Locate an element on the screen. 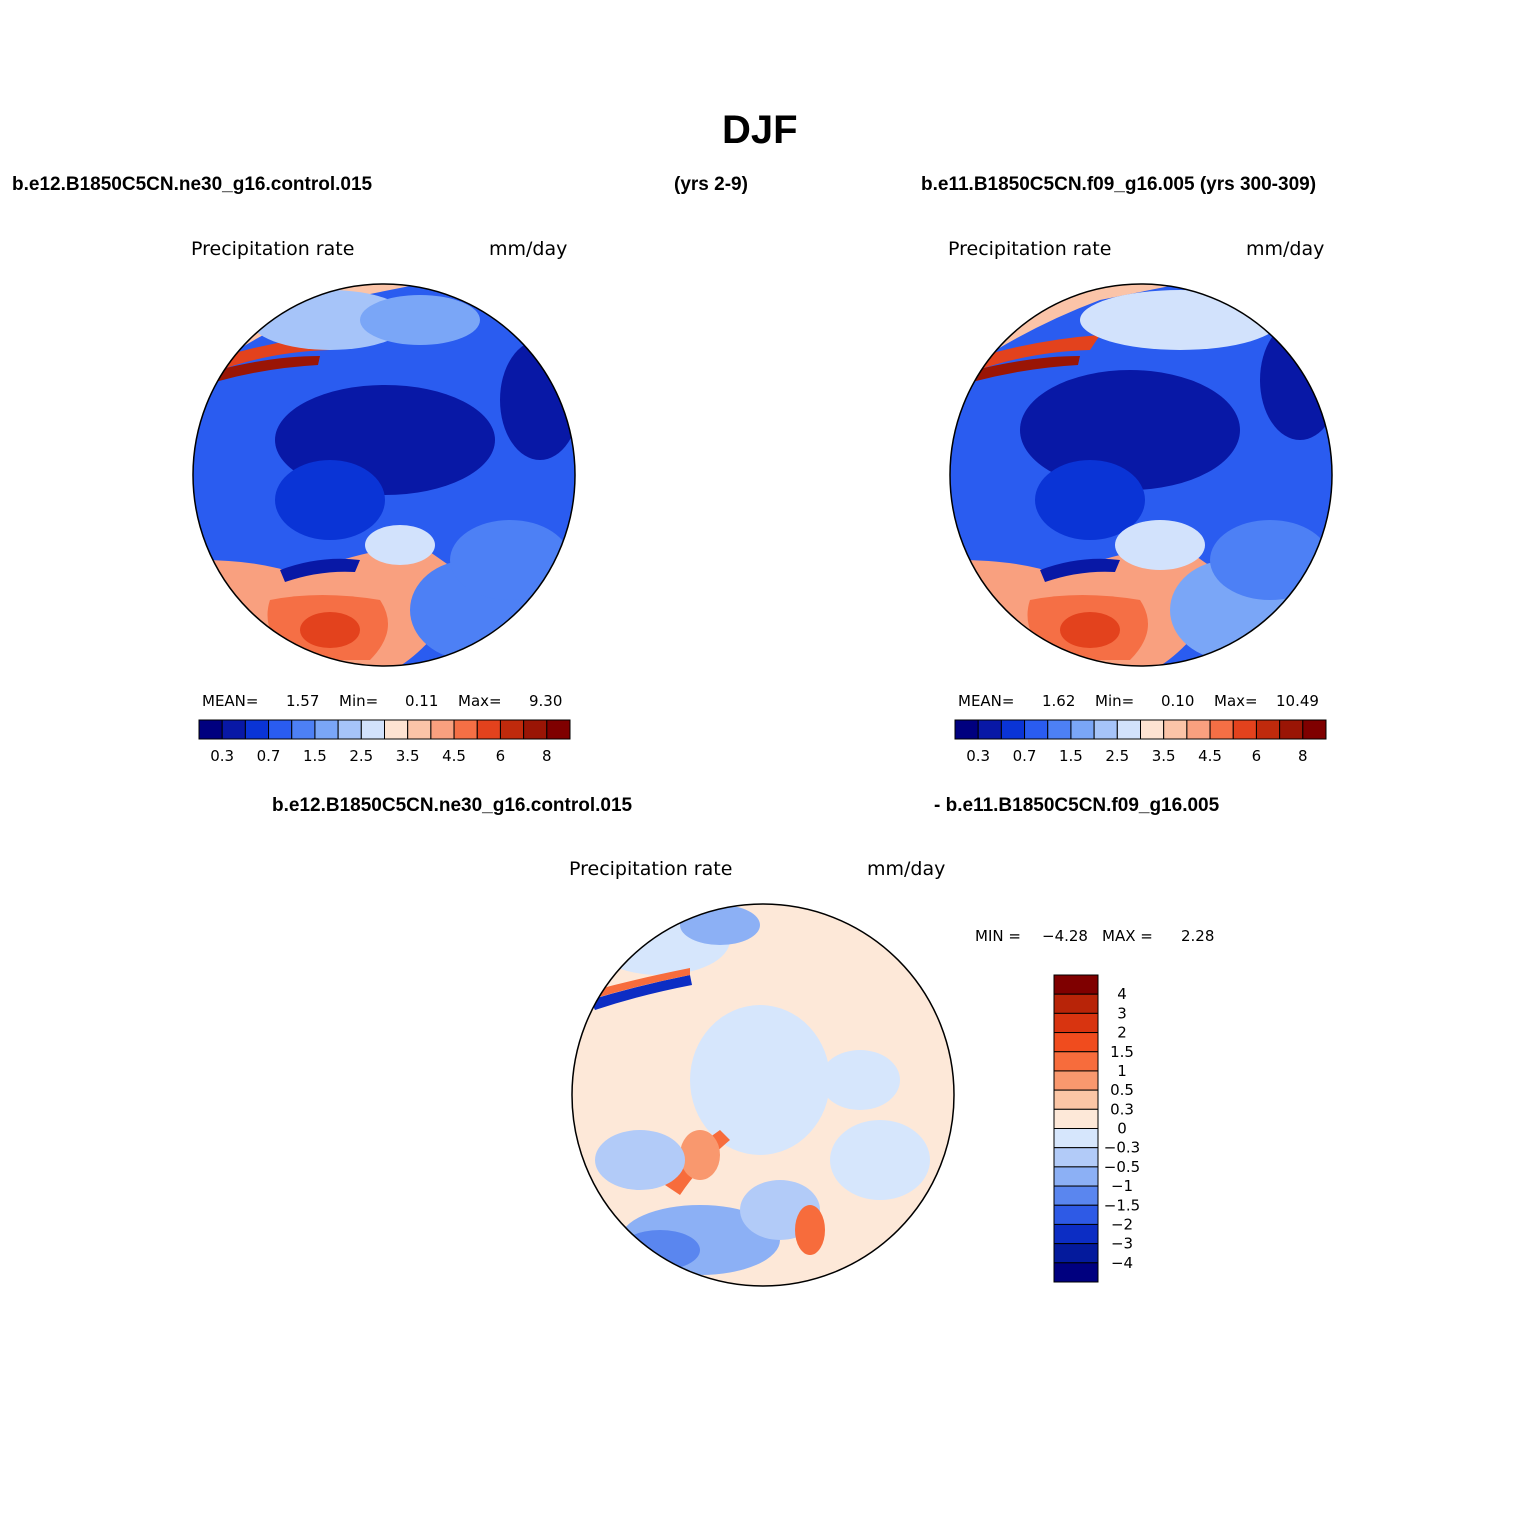 The height and width of the screenshot is (1525, 1525). panel1-case-name: b.e12.B1850C5CN.ne30_g16.control.015 is located at coordinates (192, 184).